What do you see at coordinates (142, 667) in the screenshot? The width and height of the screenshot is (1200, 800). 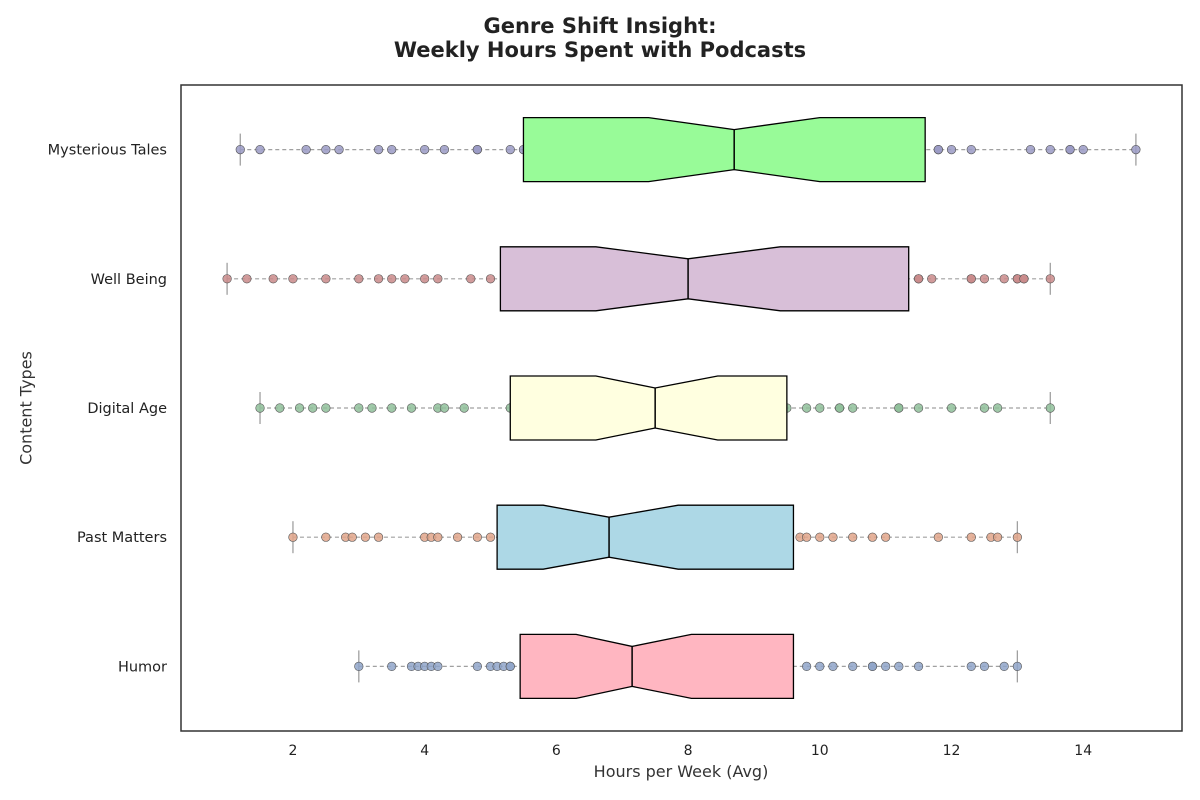 I see `y-tick-label: Humor` at bounding box center [142, 667].